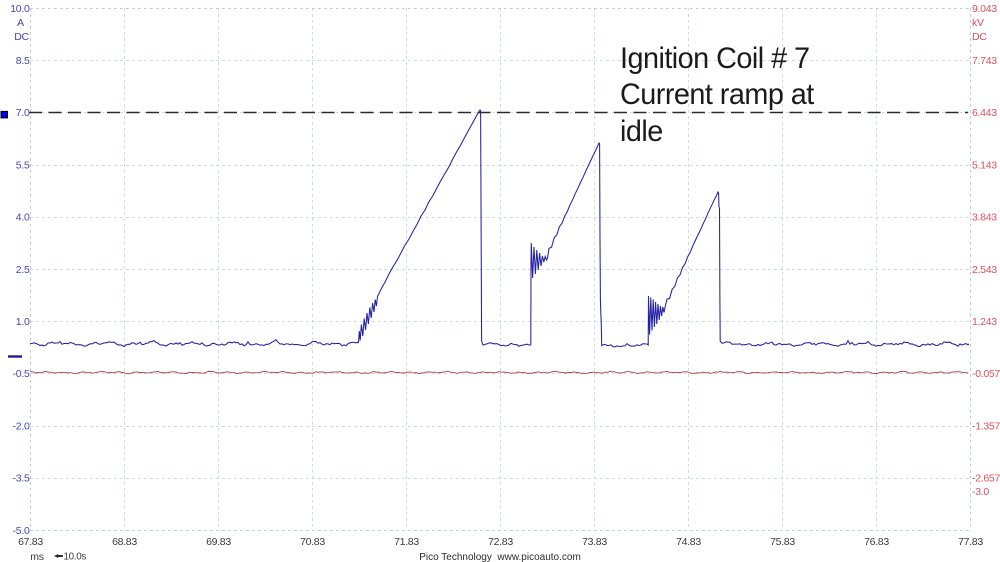  I want to click on svg-text: 4.0, so click(23, 218).